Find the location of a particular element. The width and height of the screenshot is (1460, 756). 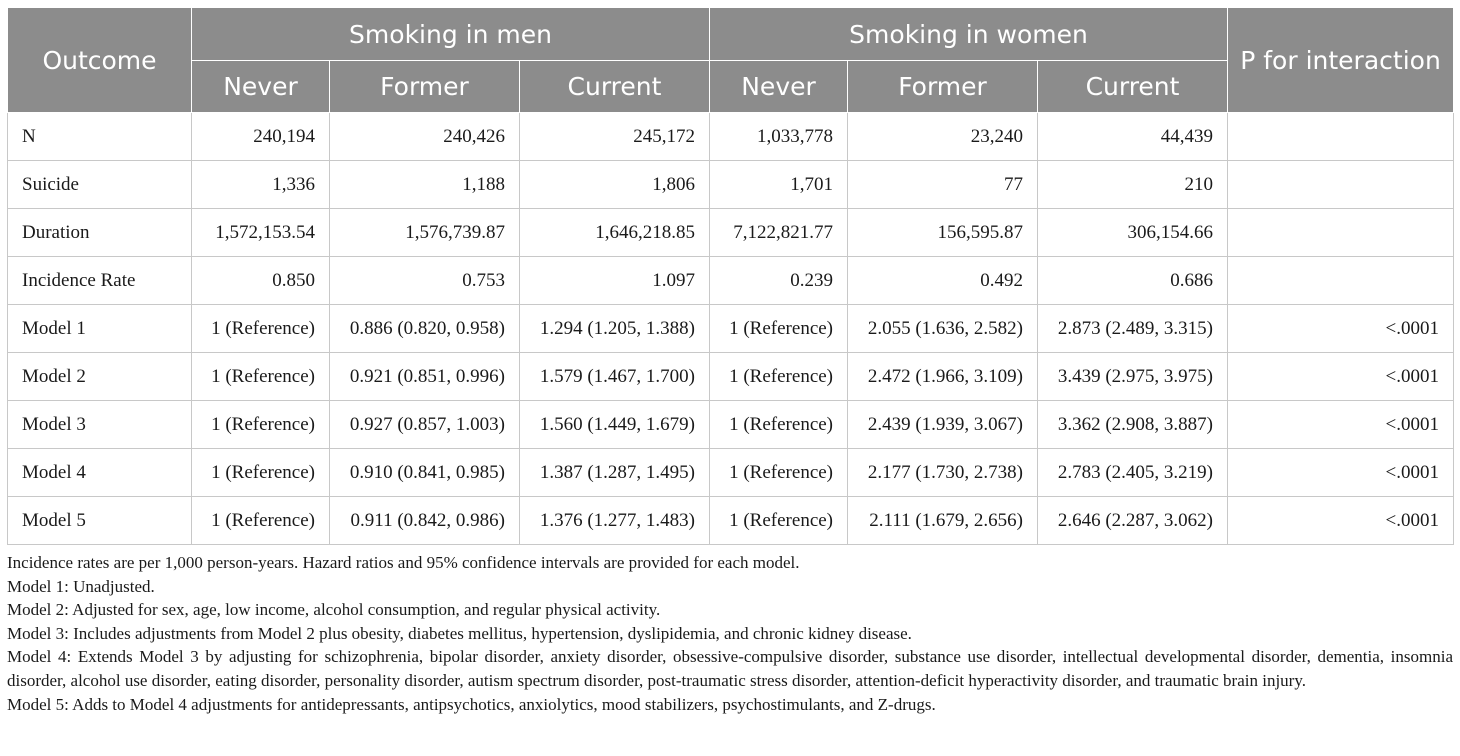

table-cell: 1,188 is located at coordinates (424, 184).